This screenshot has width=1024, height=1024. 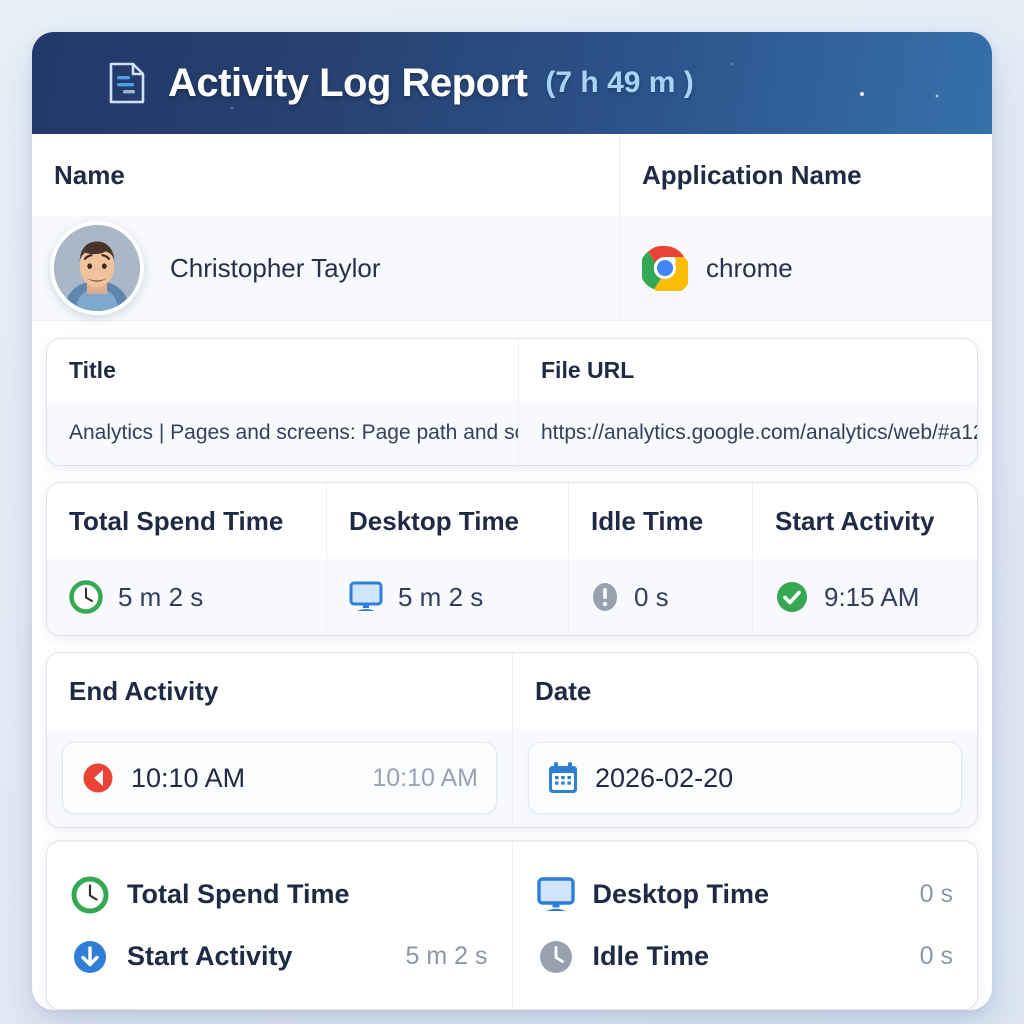 I want to click on activity-value-row: 10:10 AM 10:10 AM, so click(x=512, y=778).